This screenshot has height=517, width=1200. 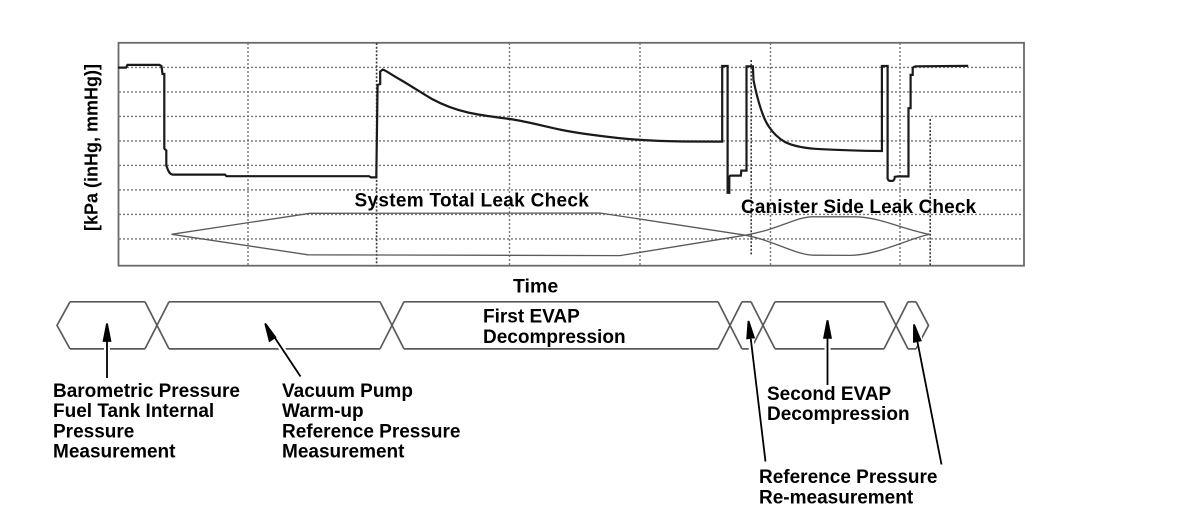 I want to click on svg-text: Second EVAP, so click(x=829, y=394).